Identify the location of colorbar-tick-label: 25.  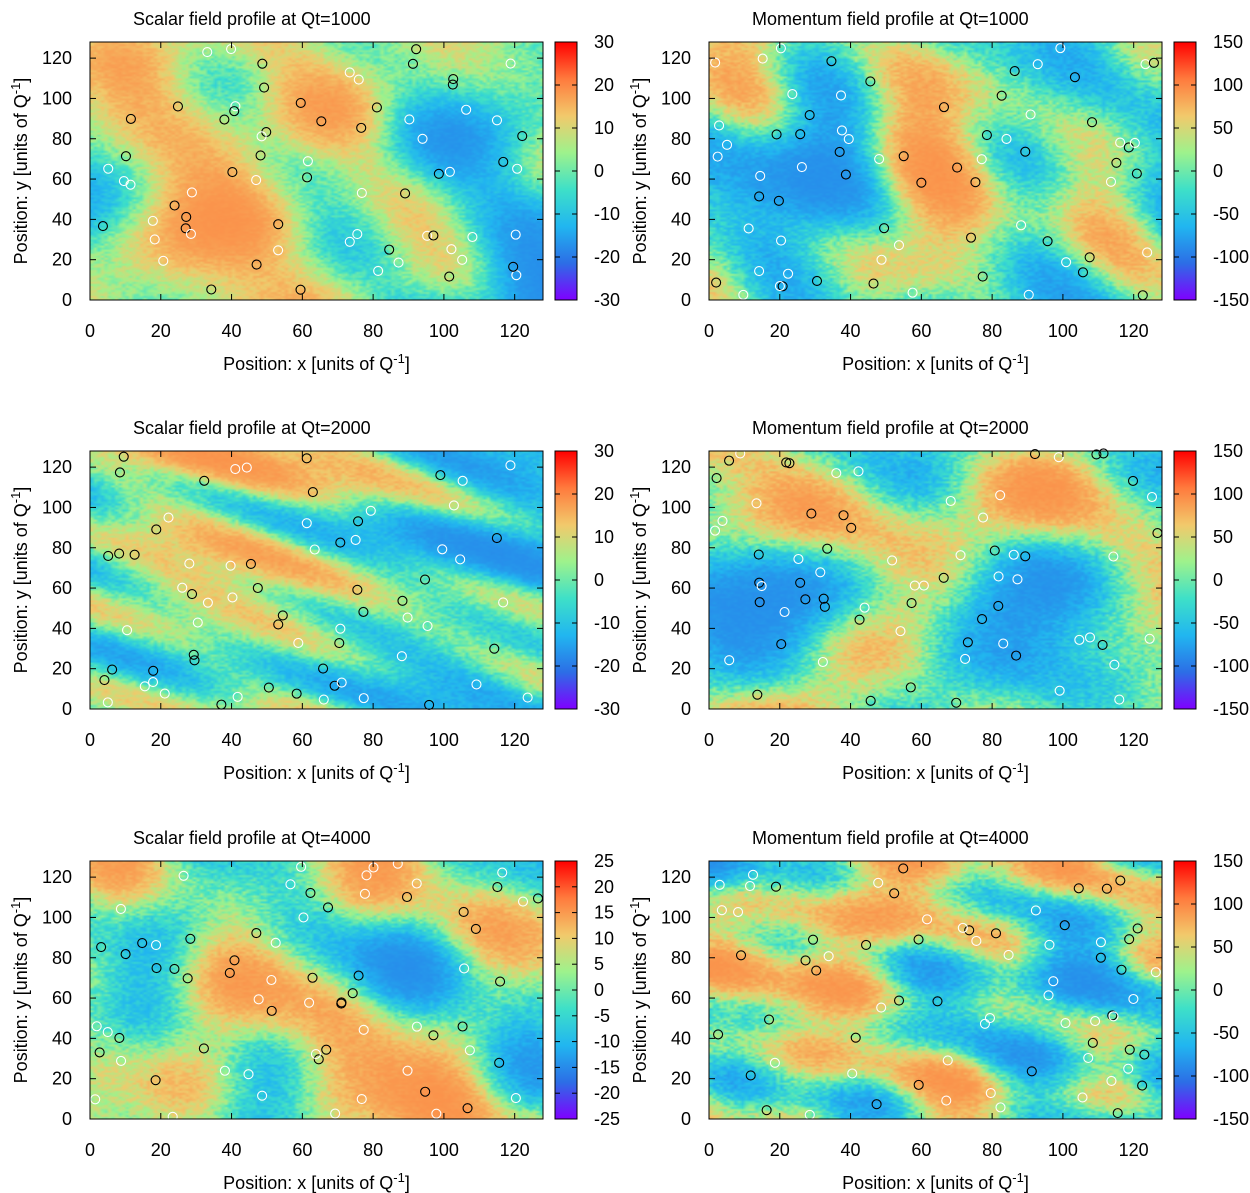
(604, 861).